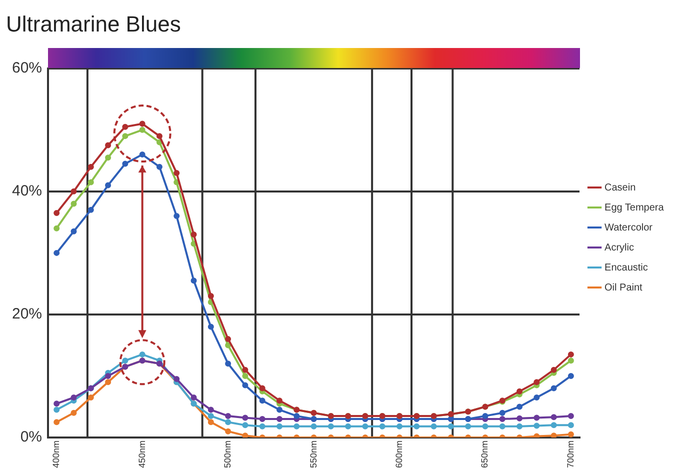 The width and height of the screenshot is (684, 475). I want to click on x-tick-label: 500nm, so click(227, 454).